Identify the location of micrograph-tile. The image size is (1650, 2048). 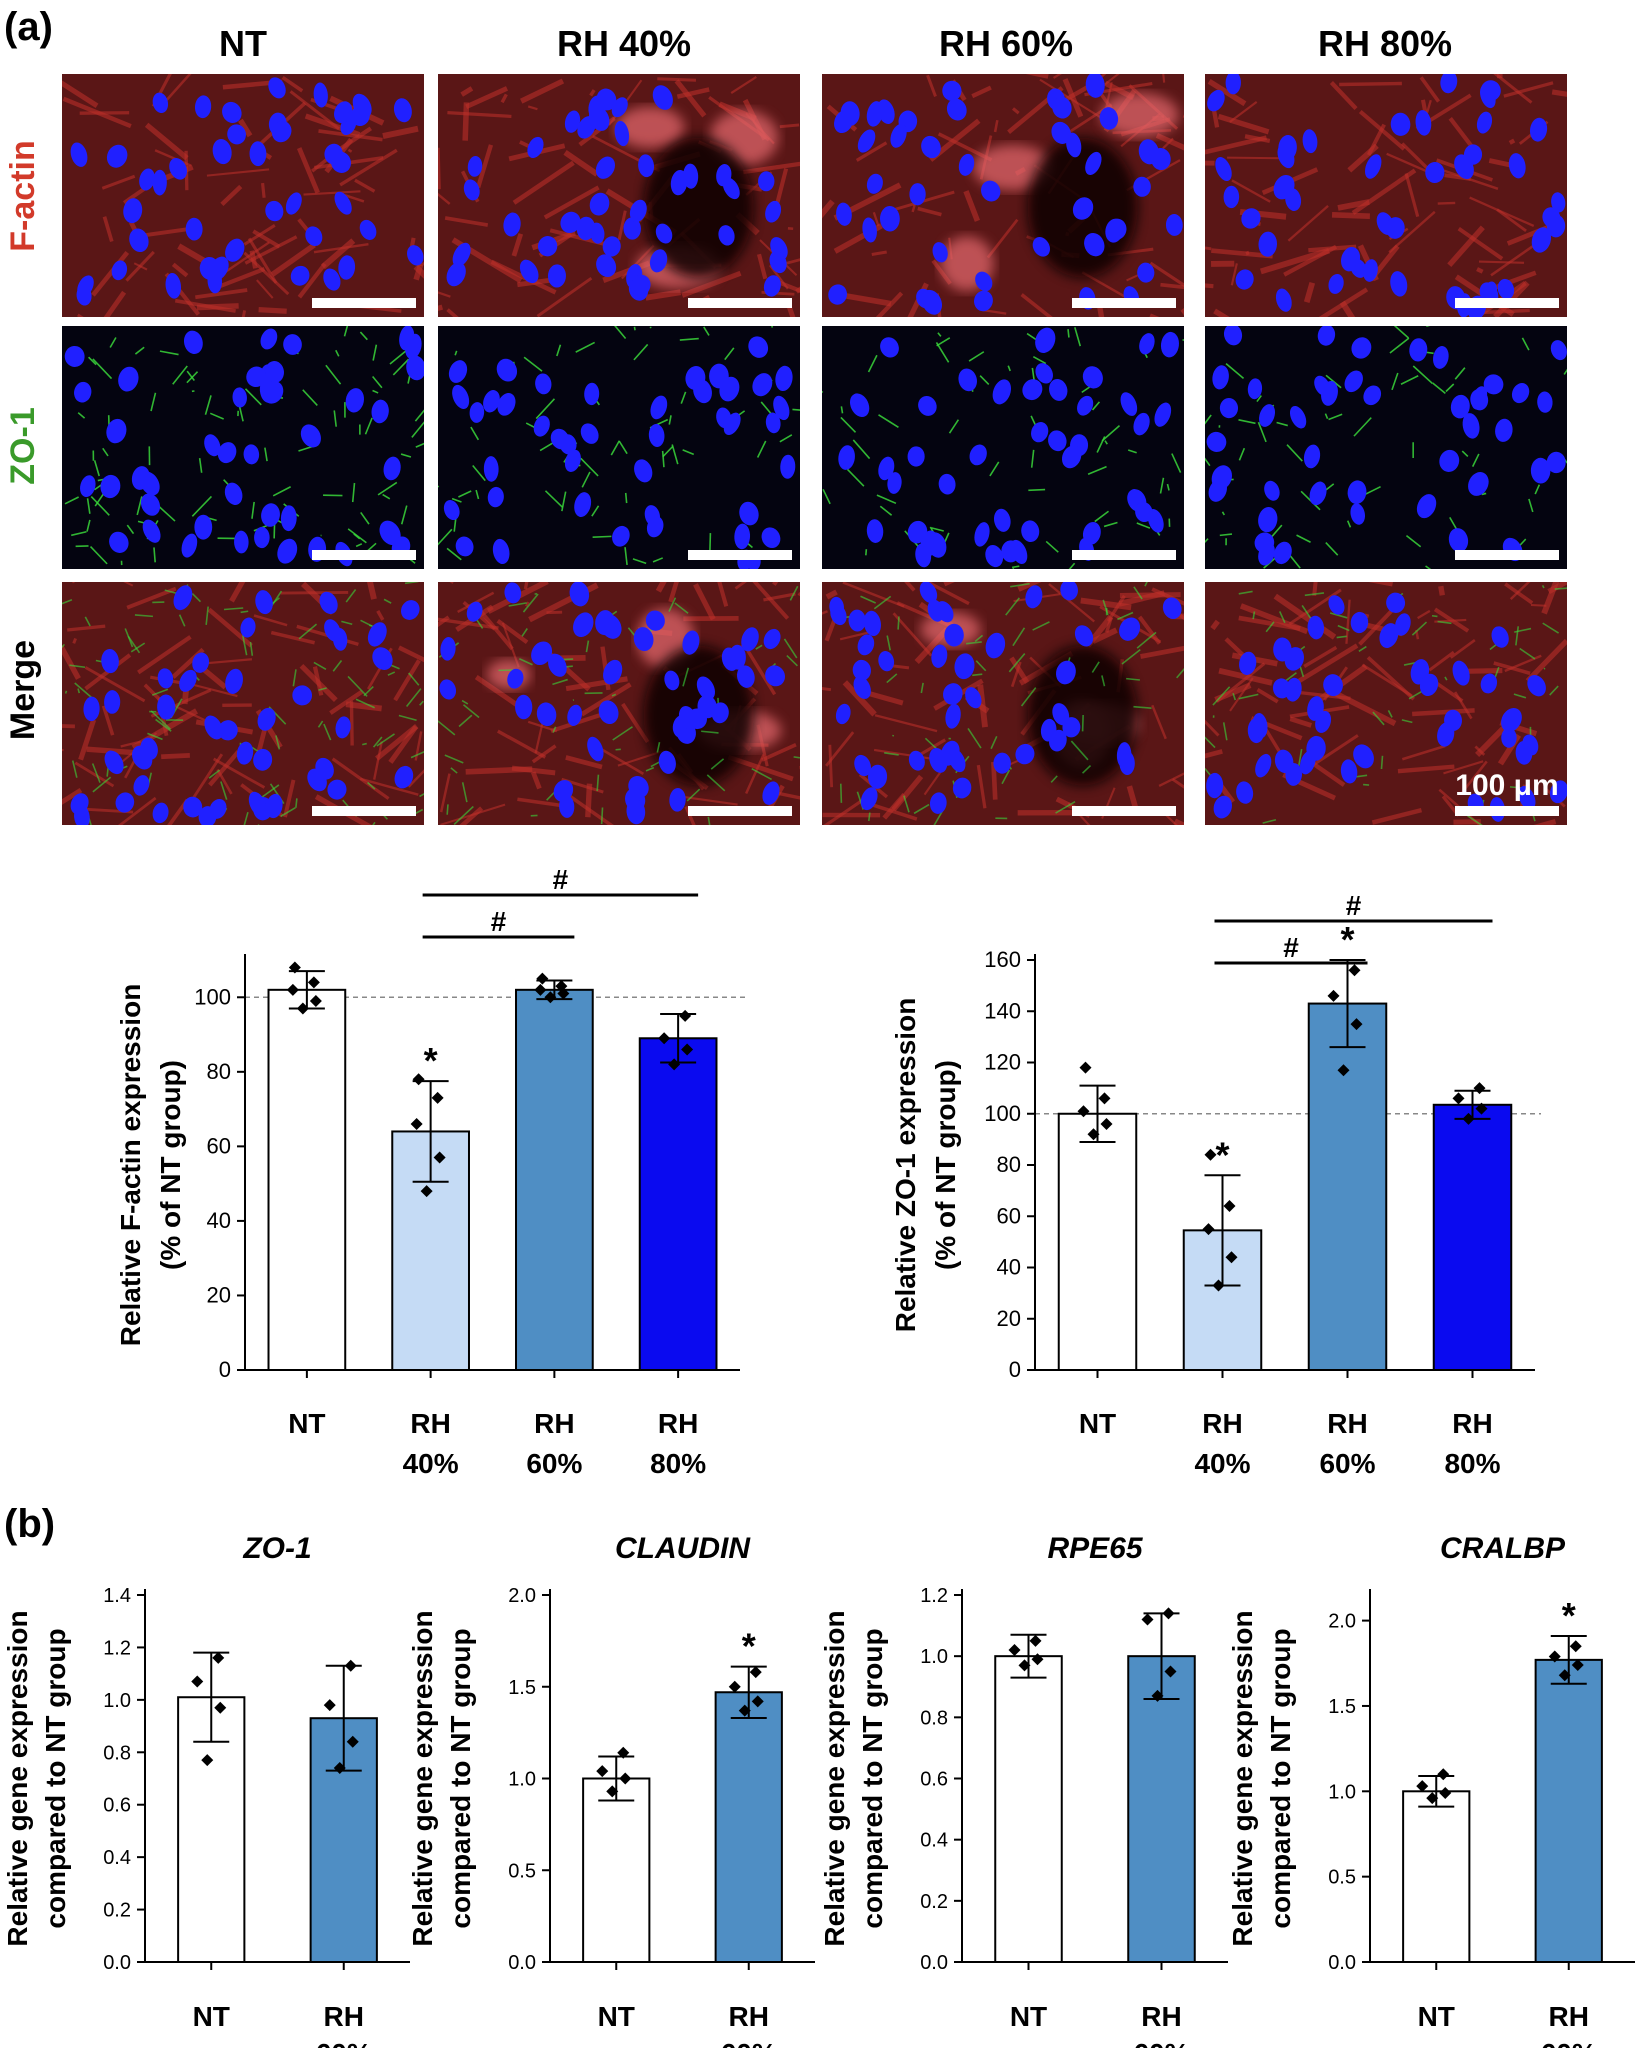
(619, 703).